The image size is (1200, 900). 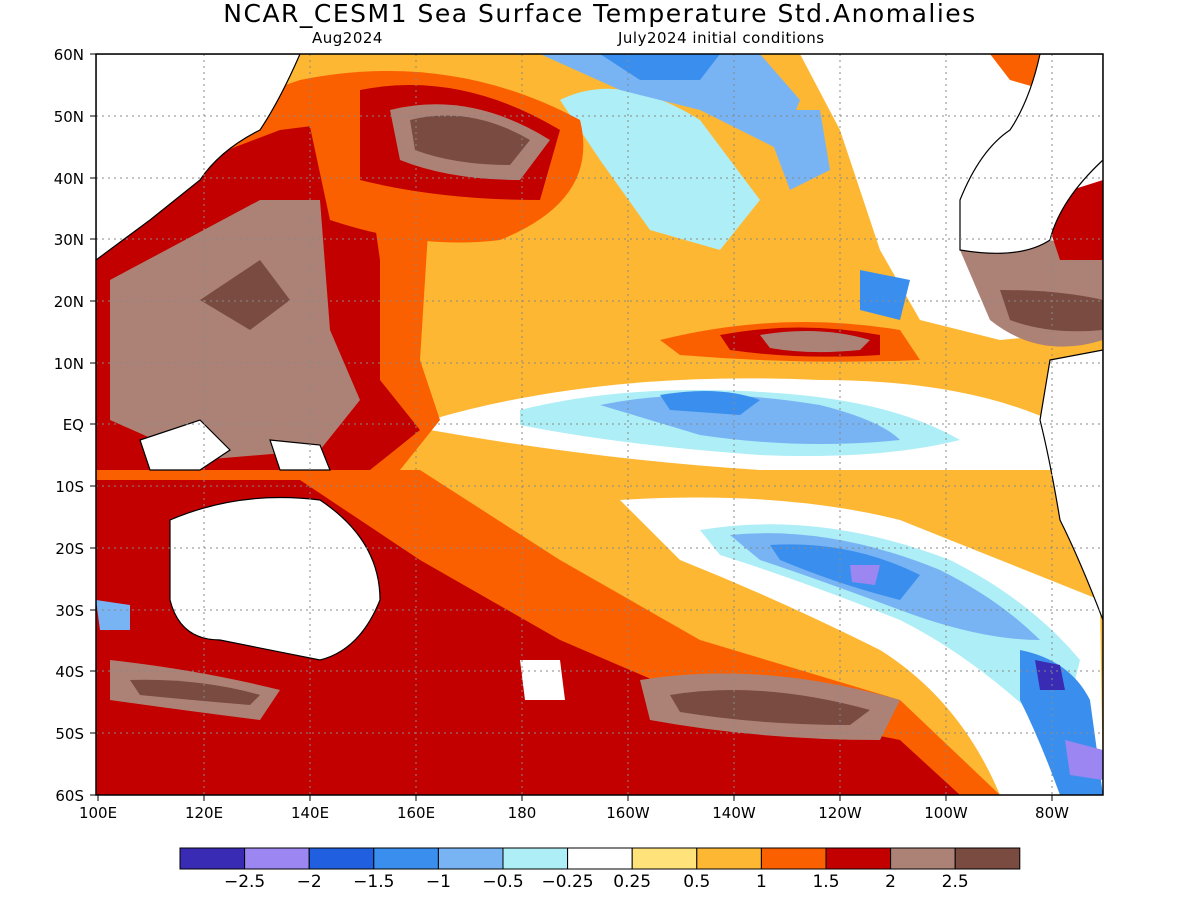 I want to click on colorbar-label: −2, so click(x=309, y=882).